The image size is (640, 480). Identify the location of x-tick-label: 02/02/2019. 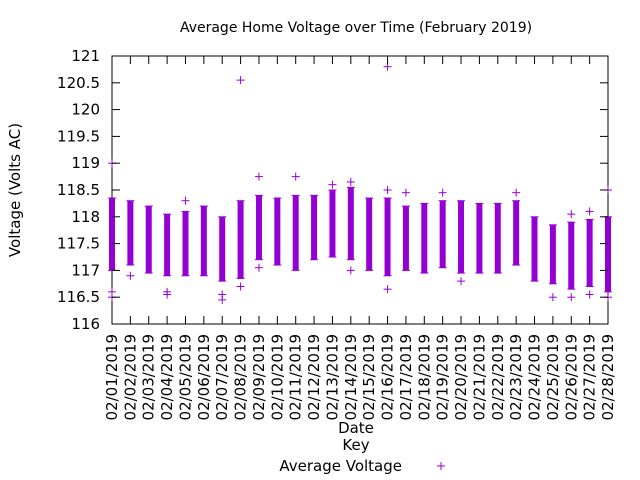
(130, 377).